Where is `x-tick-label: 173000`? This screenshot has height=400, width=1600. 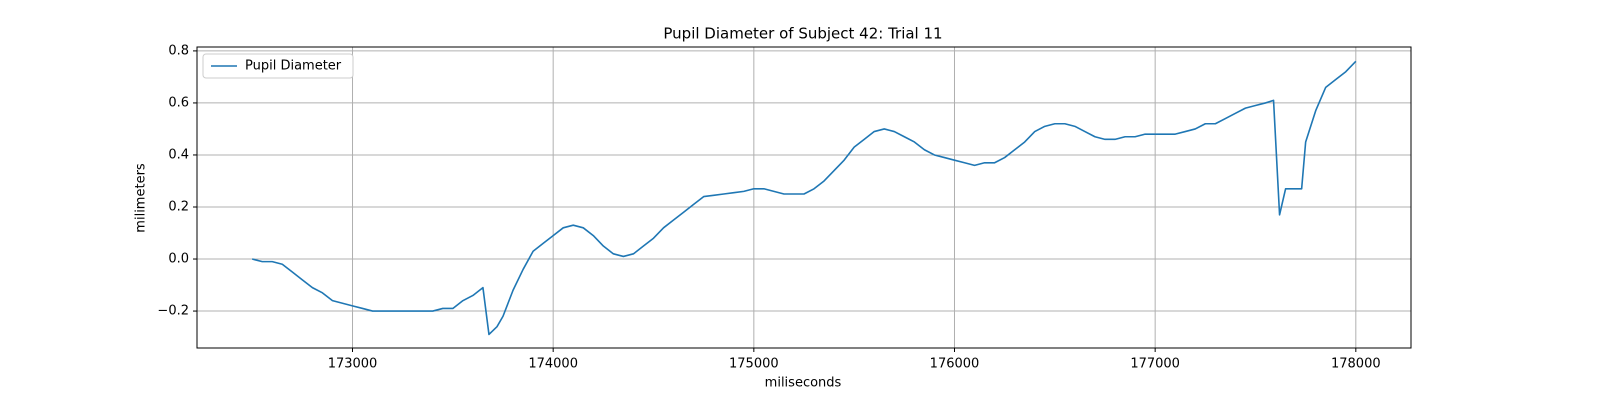 x-tick-label: 173000 is located at coordinates (353, 364).